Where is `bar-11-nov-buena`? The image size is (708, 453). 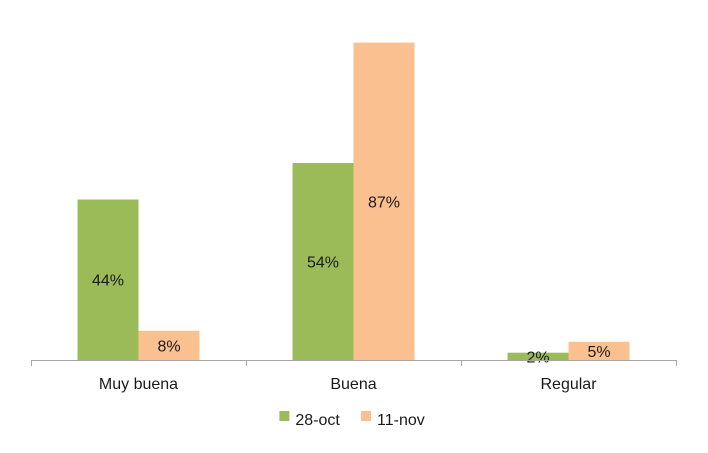
bar-11-nov-buena is located at coordinates (384, 201).